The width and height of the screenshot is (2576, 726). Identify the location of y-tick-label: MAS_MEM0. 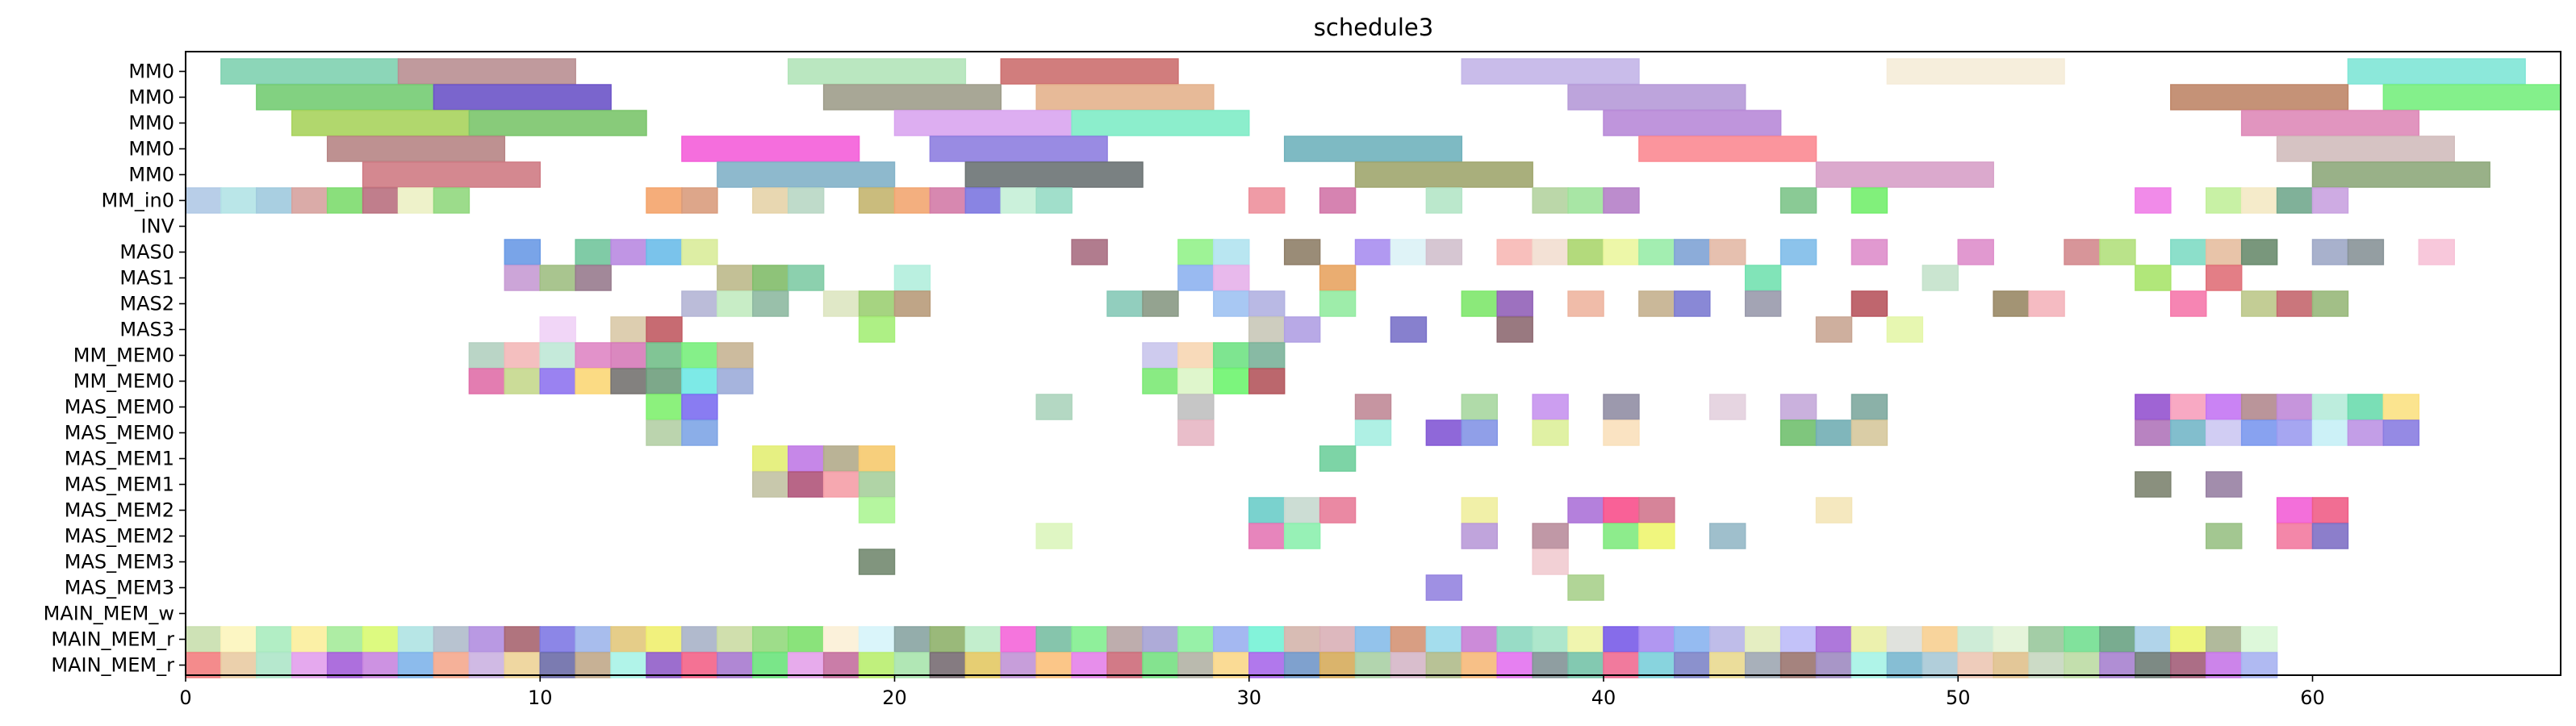
(119, 407).